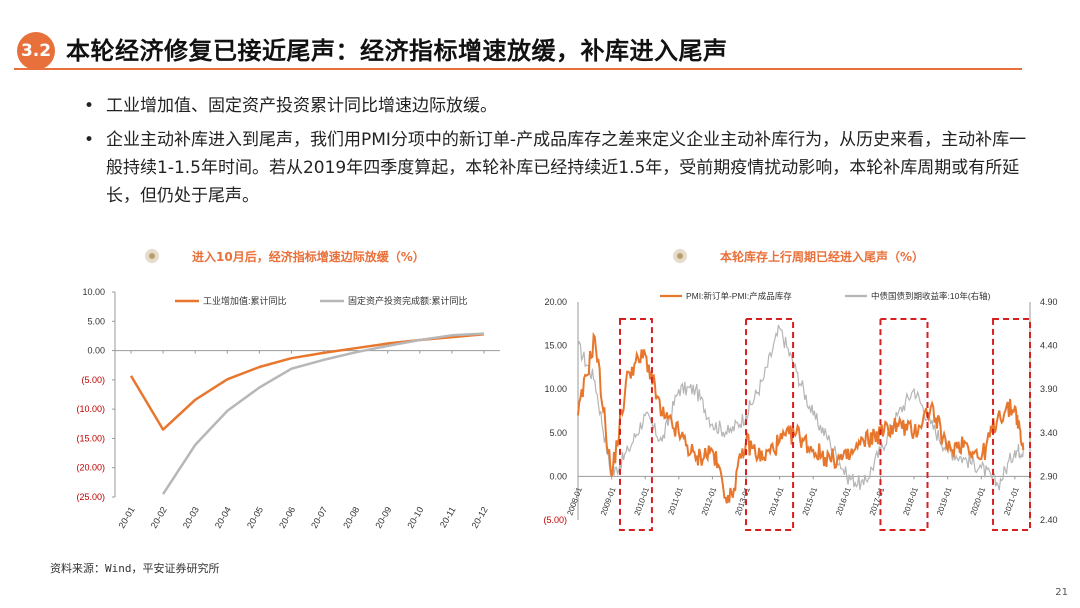 The image size is (1080, 608). Describe the element at coordinates (93, 380) in the screenshot. I see `y-tick-label: (5.00)` at that location.